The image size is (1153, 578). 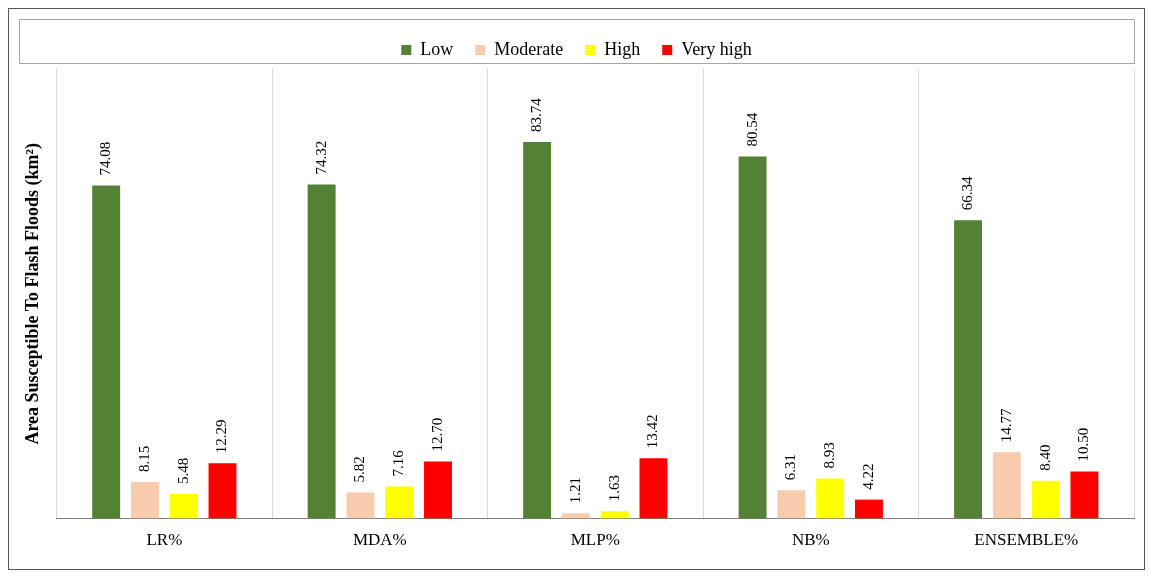 I want to click on data-label: 74.32, so click(x=320, y=157).